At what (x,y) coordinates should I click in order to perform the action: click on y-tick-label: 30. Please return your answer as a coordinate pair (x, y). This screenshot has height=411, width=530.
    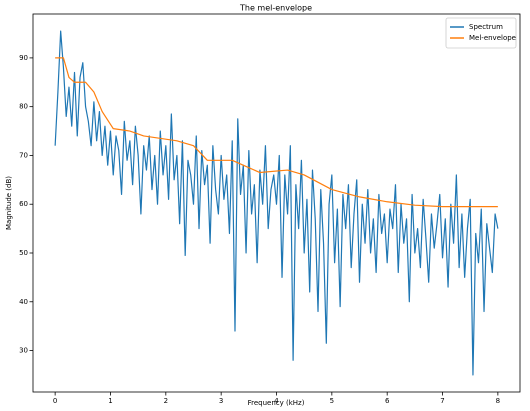
    Looking at the image, I should click on (23, 351).